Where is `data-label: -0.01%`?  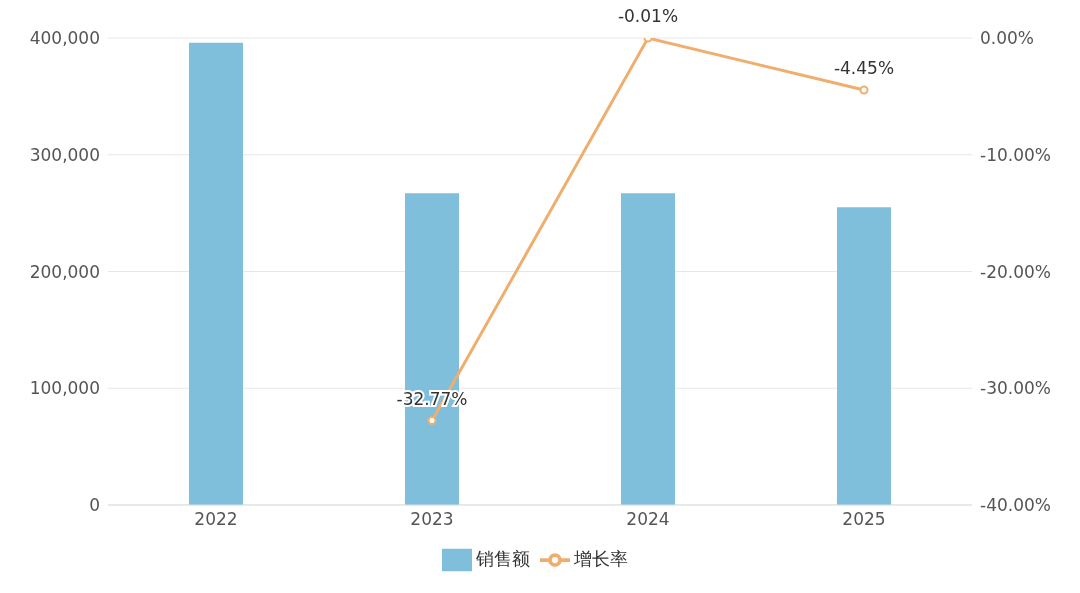
data-label: -0.01% is located at coordinates (648, 16).